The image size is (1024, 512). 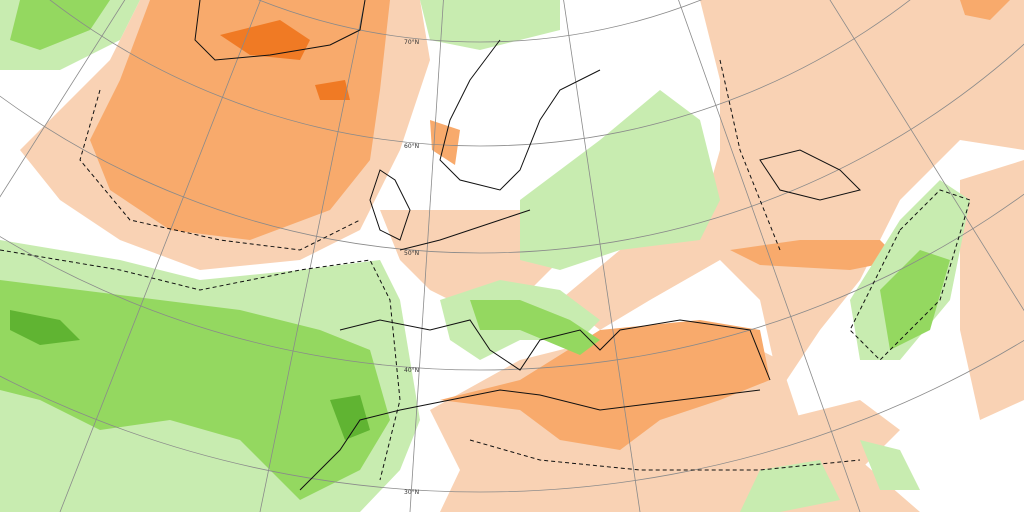 What do you see at coordinates (411, 146) in the screenshot?
I see `latitude-label: 60°N` at bounding box center [411, 146].